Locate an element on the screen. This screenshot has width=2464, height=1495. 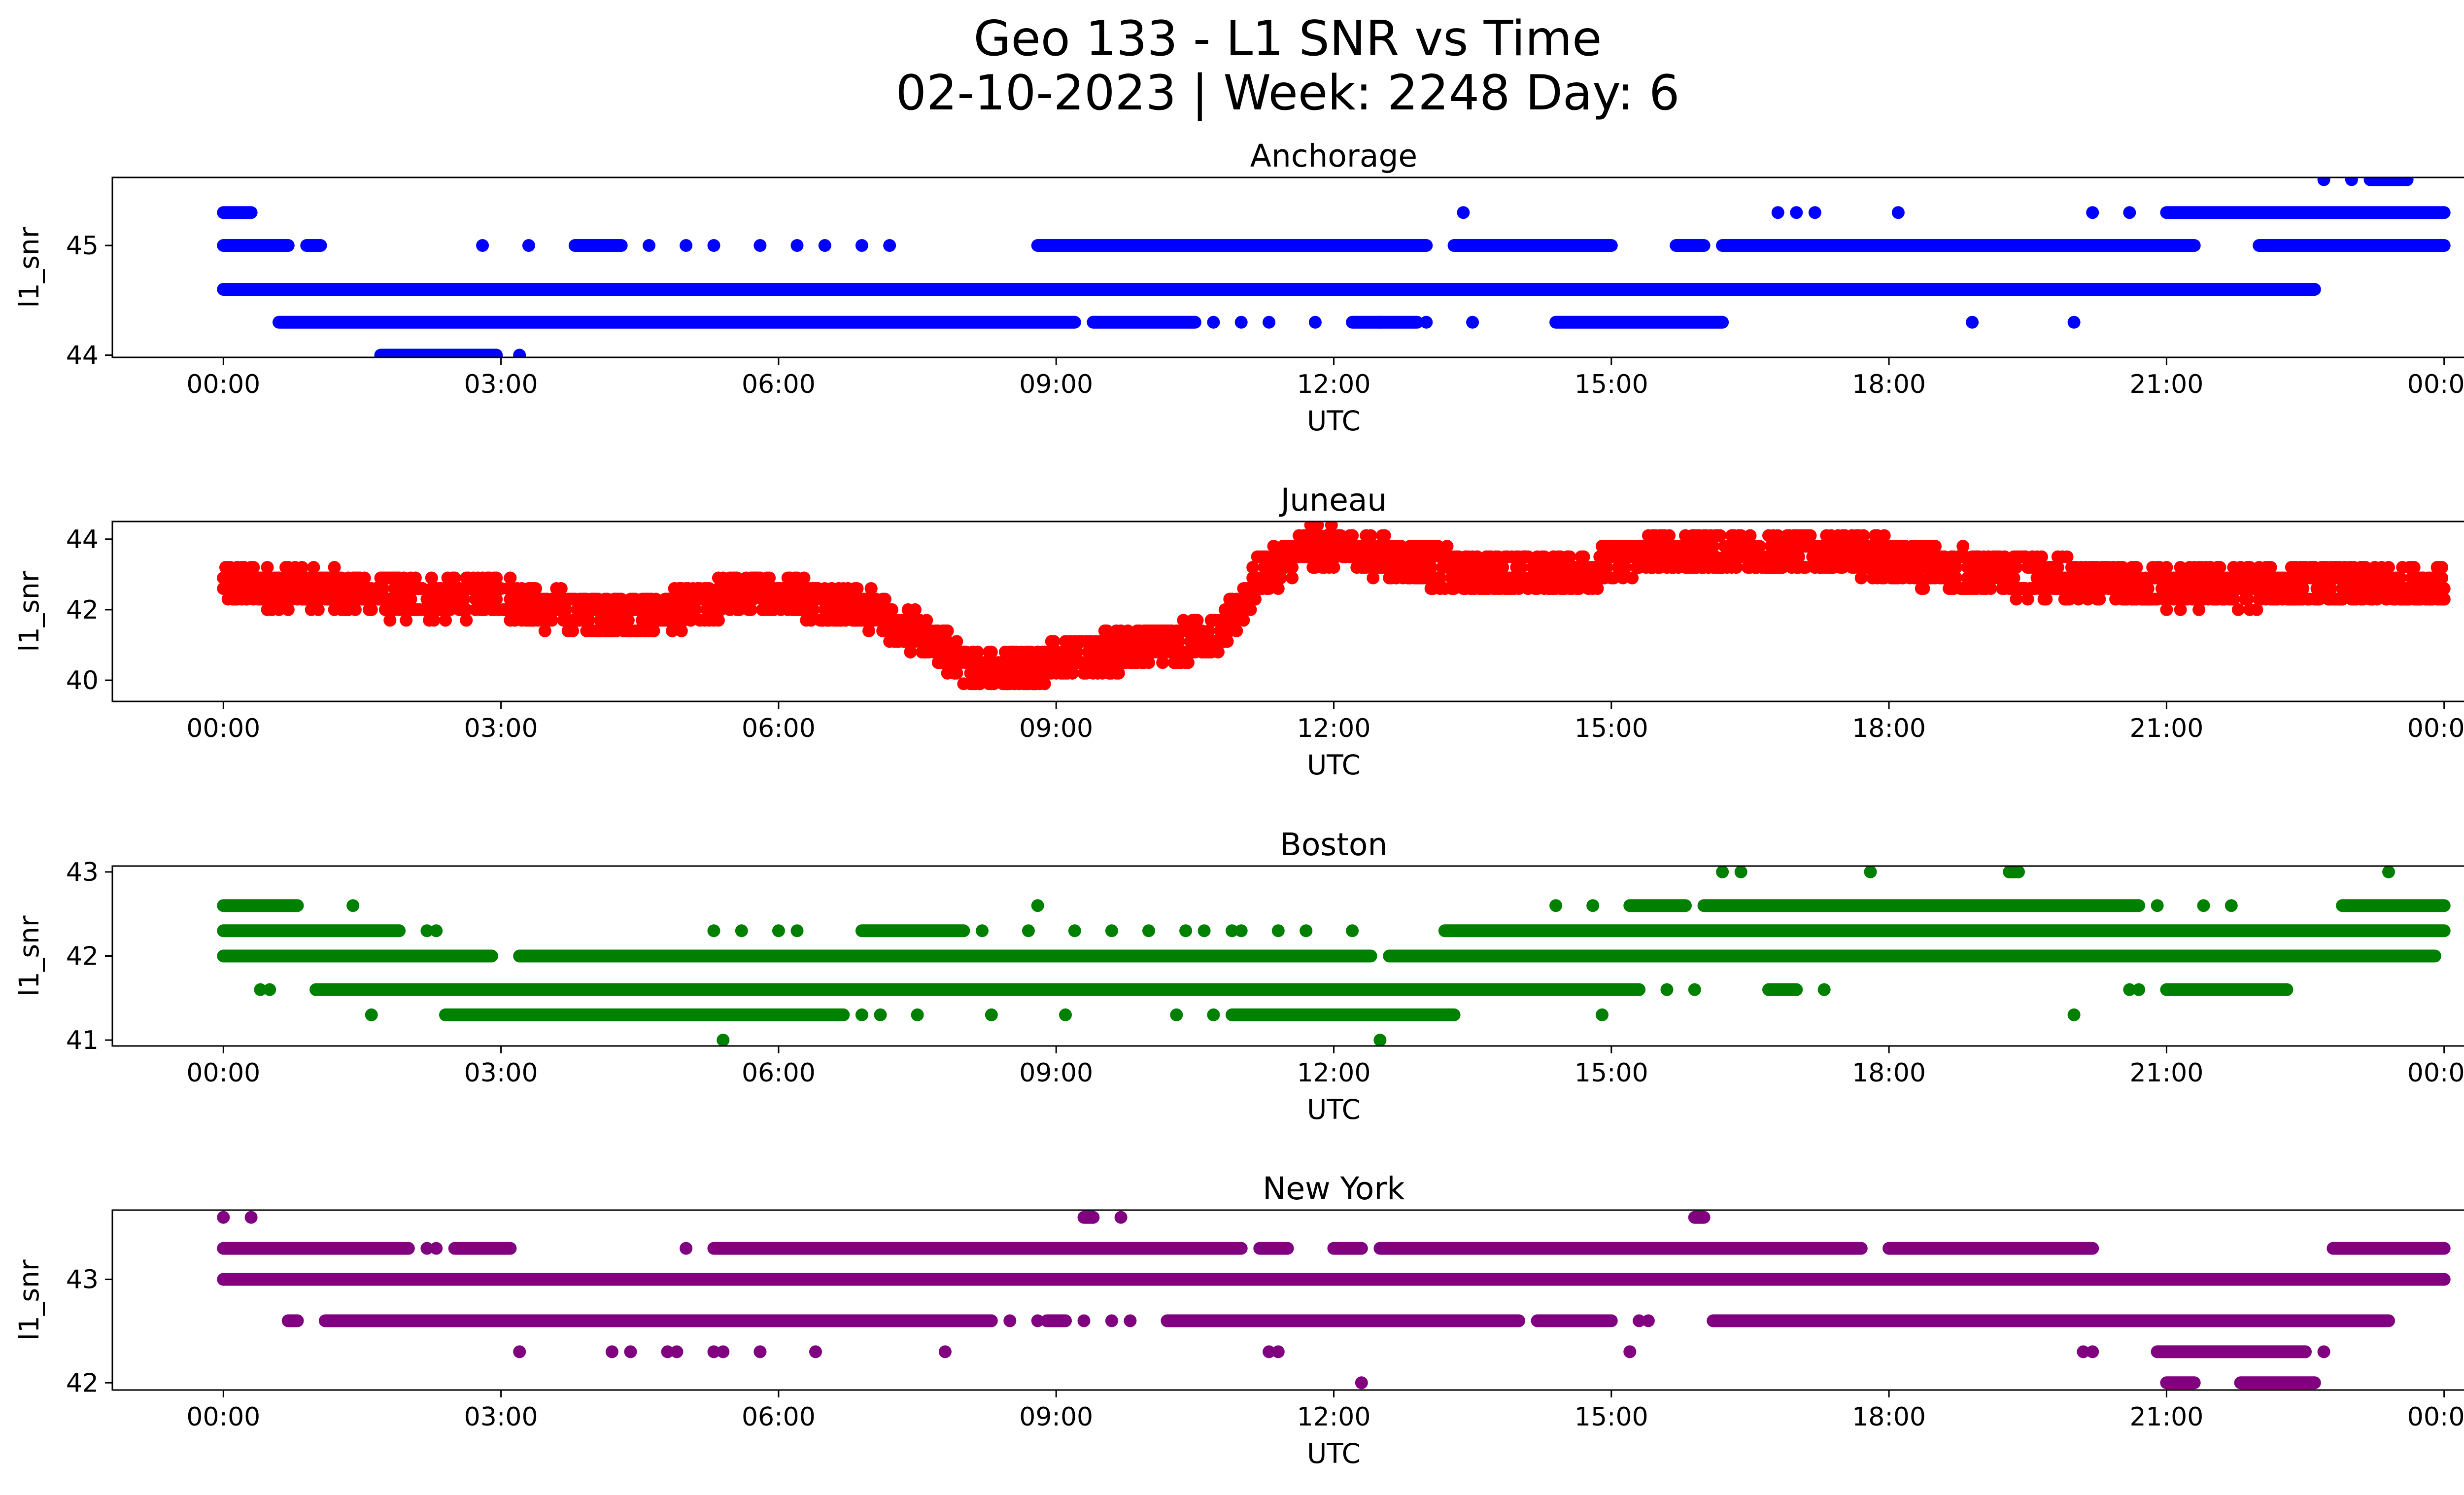
y-tick-label: 42 is located at coordinates (82, 957).